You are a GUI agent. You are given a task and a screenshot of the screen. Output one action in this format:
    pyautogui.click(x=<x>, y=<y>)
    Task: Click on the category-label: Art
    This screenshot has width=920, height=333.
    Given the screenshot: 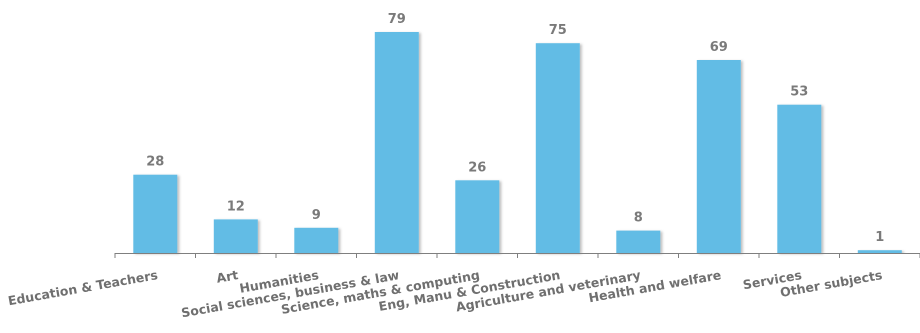 What is the action you would take?
    pyautogui.click(x=227, y=276)
    